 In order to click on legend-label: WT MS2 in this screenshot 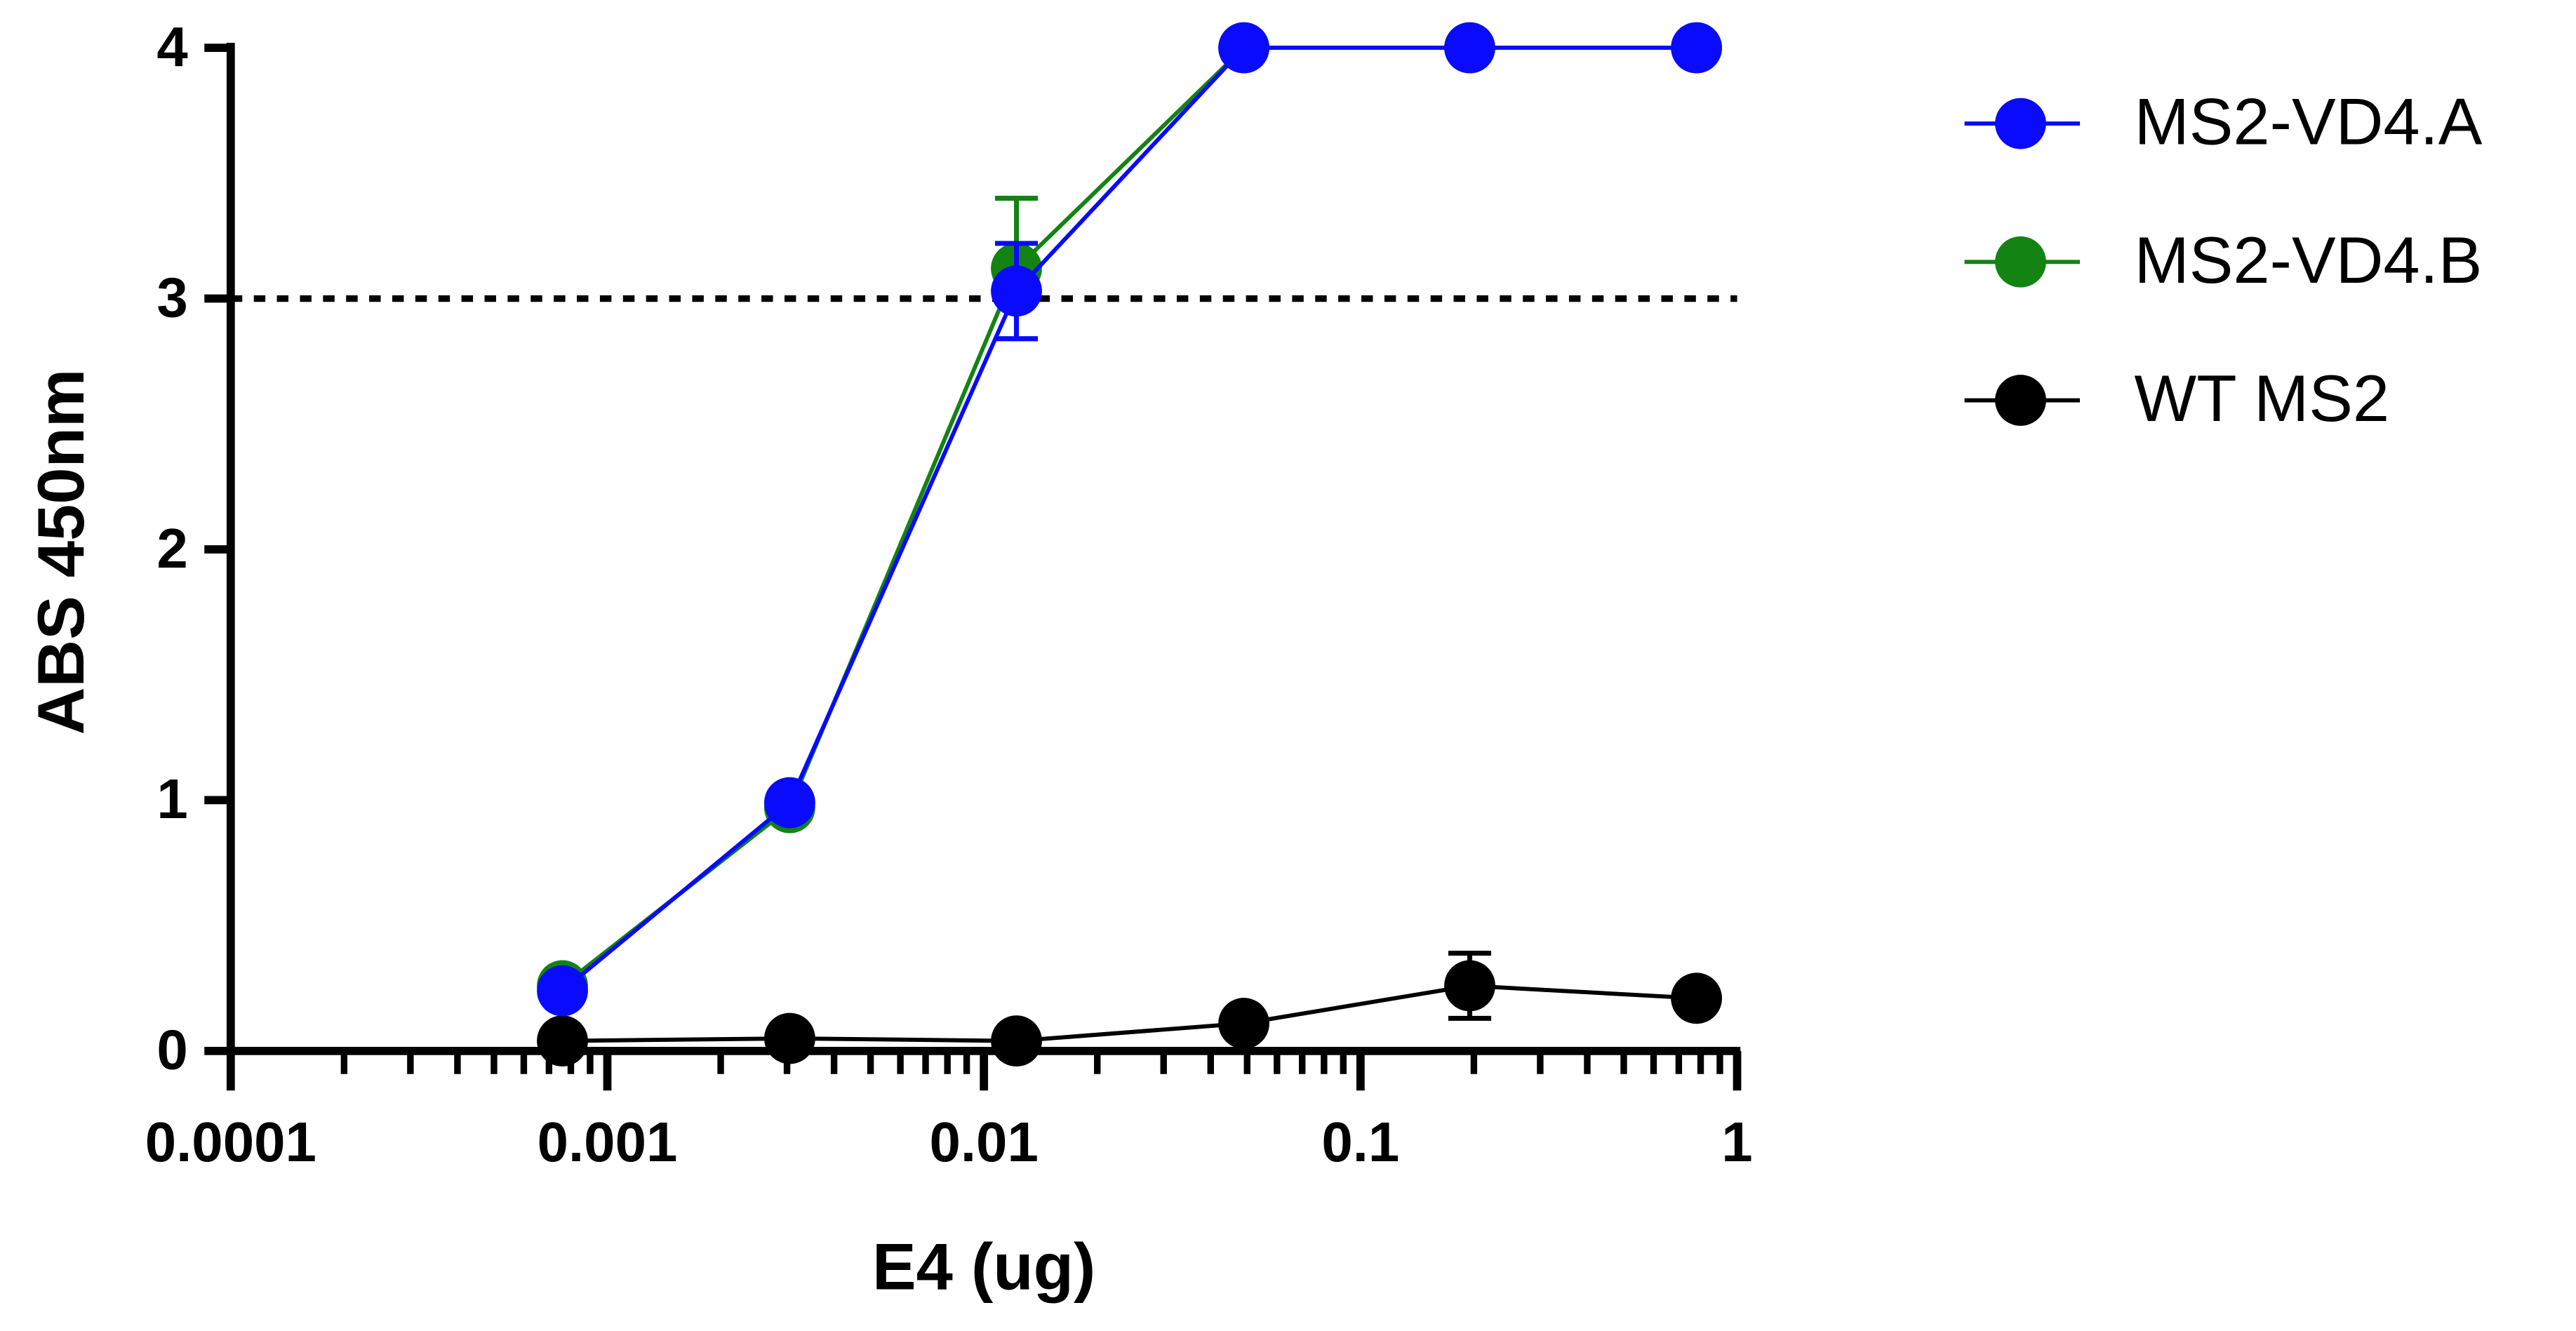, I will do `click(2262, 398)`.